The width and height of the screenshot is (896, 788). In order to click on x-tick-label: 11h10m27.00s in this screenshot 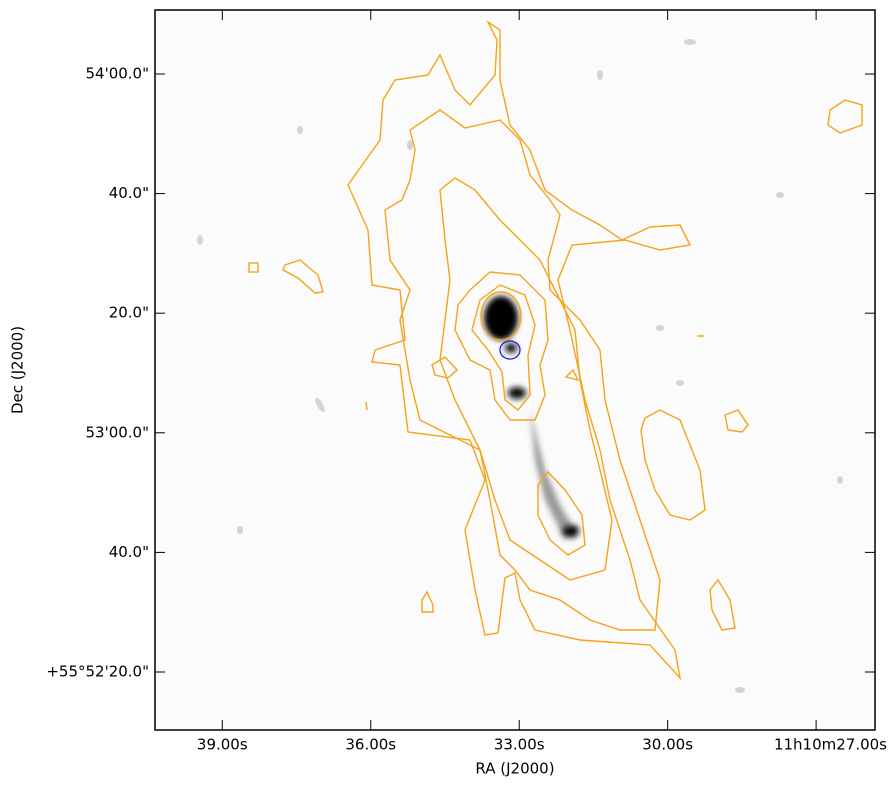, I will do `click(830, 745)`.